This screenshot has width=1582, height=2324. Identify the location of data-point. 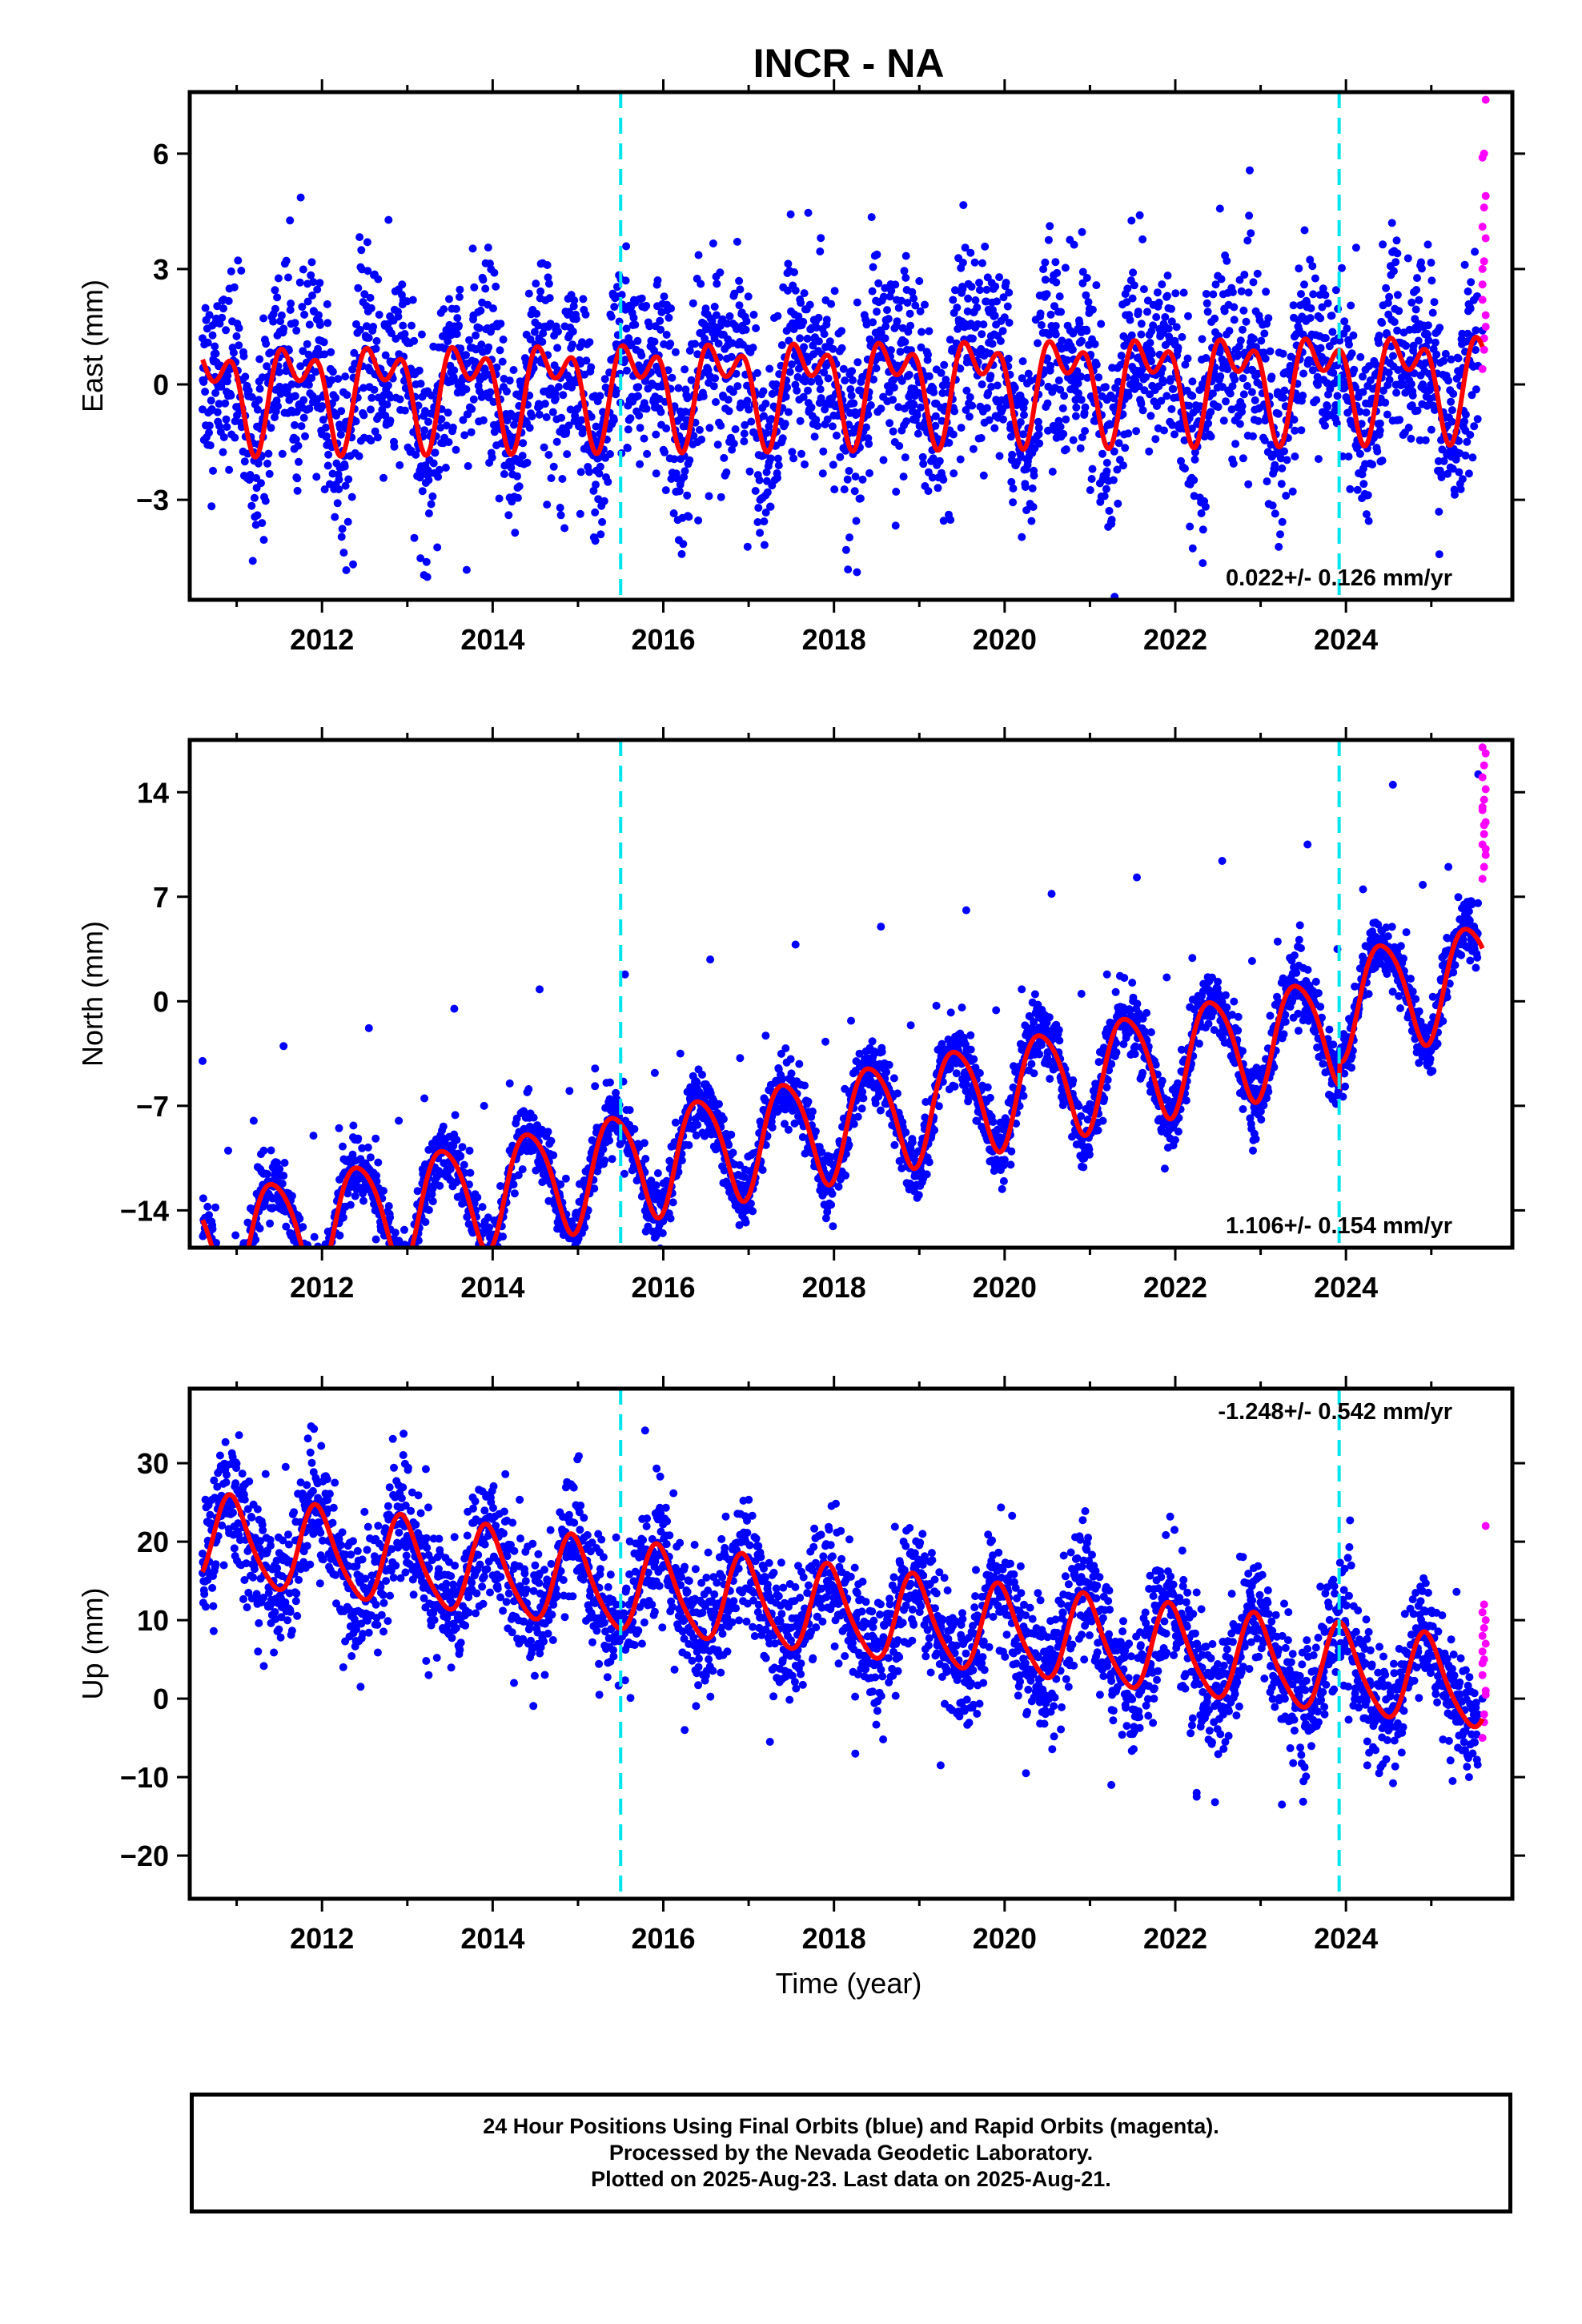
(1397, 330).